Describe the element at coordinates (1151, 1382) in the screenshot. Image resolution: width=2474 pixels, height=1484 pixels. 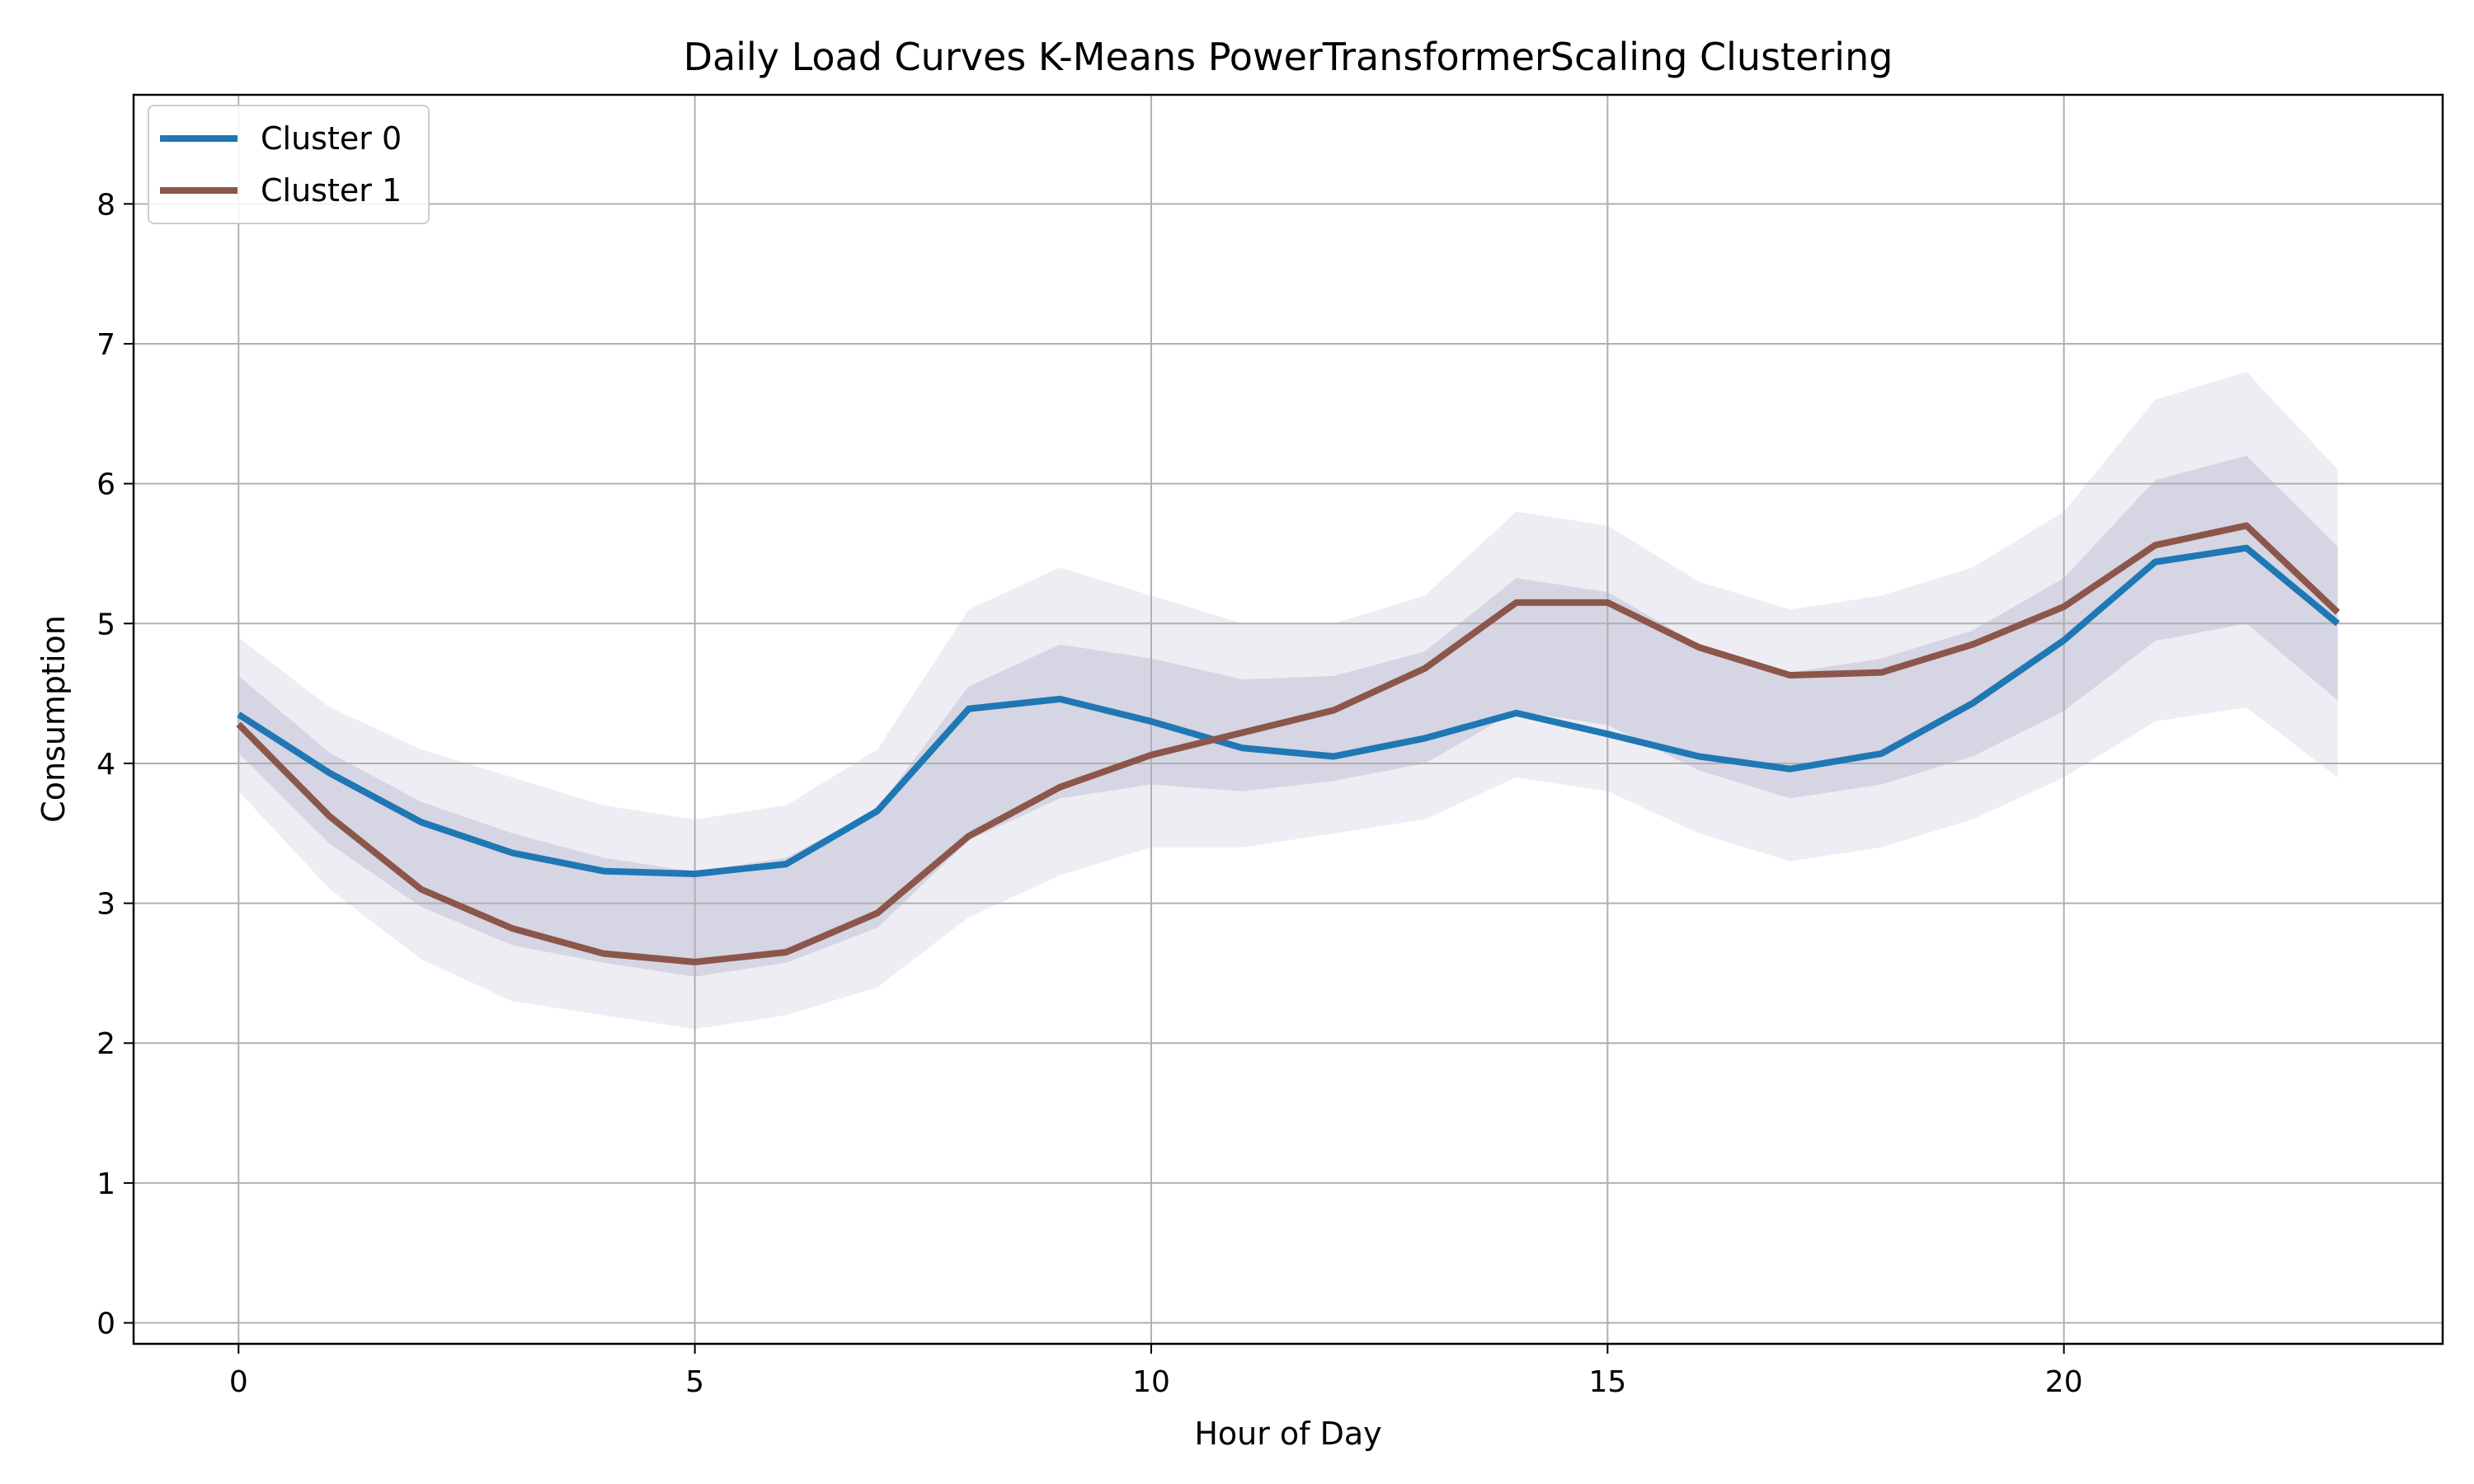
I see `x-tick-label: 10` at that location.